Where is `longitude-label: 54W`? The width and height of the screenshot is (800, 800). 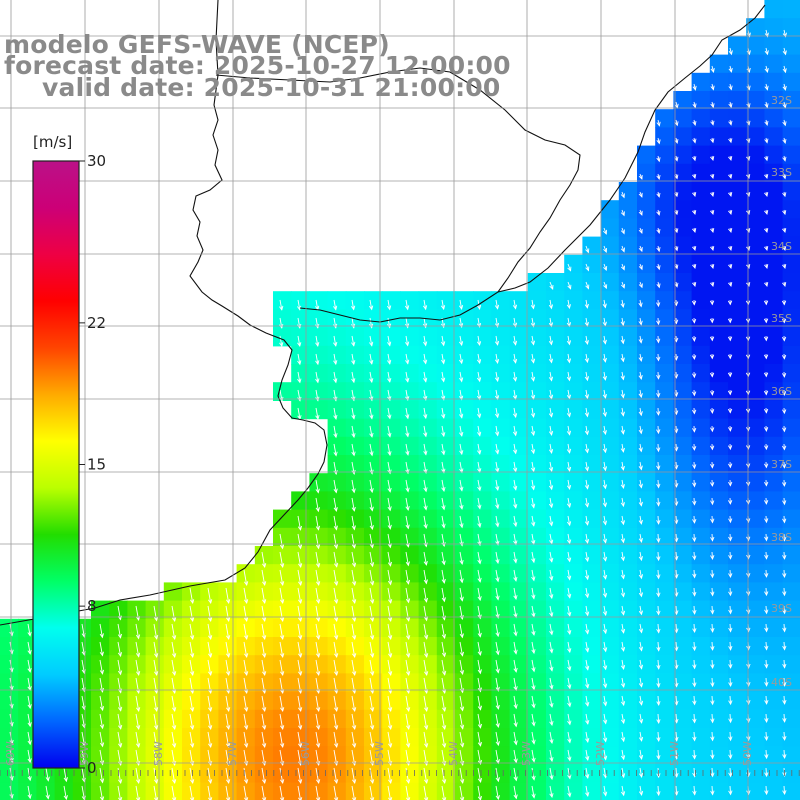
longitude-label: 54W is located at coordinates (453, 753).